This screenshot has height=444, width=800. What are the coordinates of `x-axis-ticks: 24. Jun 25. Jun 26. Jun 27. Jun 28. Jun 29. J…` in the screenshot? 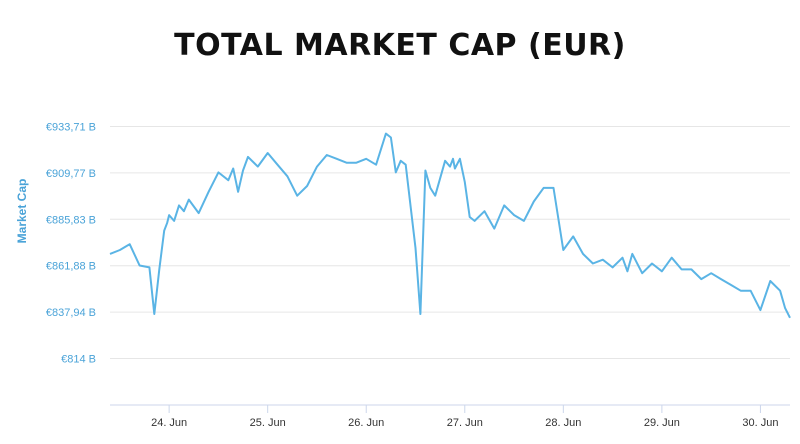 It's located at (464, 417).